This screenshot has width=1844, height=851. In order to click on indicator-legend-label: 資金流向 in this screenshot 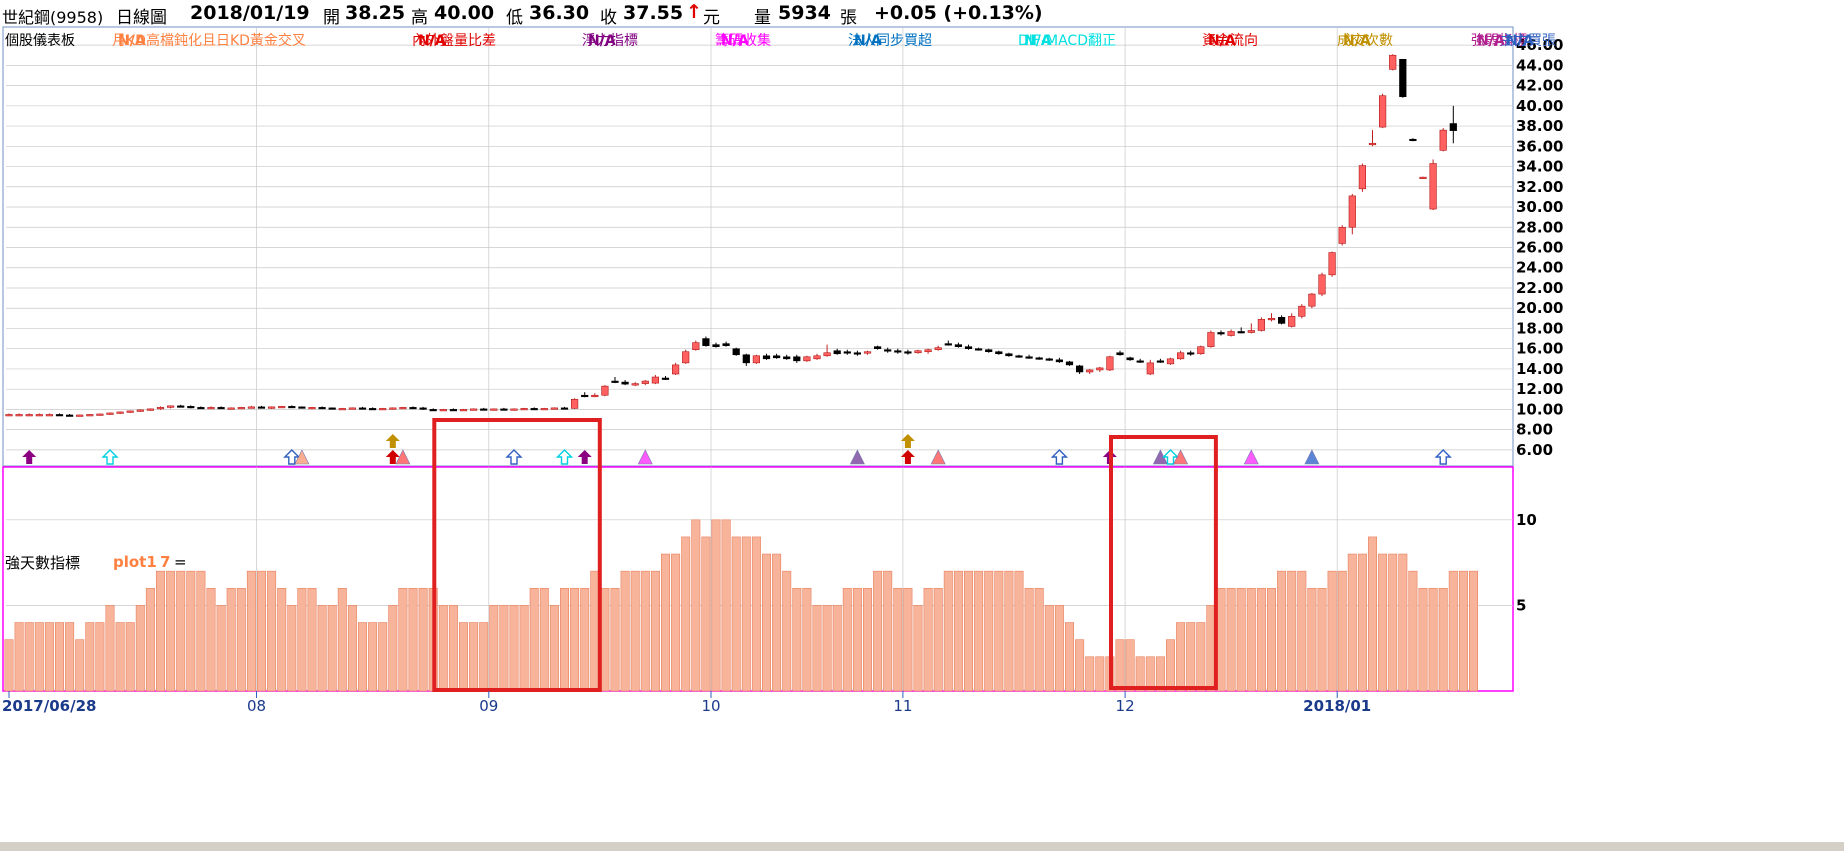, I will do `click(1230, 41)`.